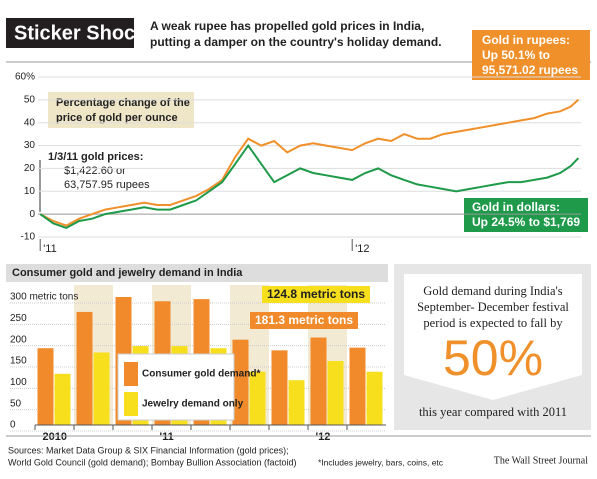 The height and width of the screenshot is (479, 597). Describe the element at coordinates (18, 361) in the screenshot. I see `y-tick-label: 150` at that location.